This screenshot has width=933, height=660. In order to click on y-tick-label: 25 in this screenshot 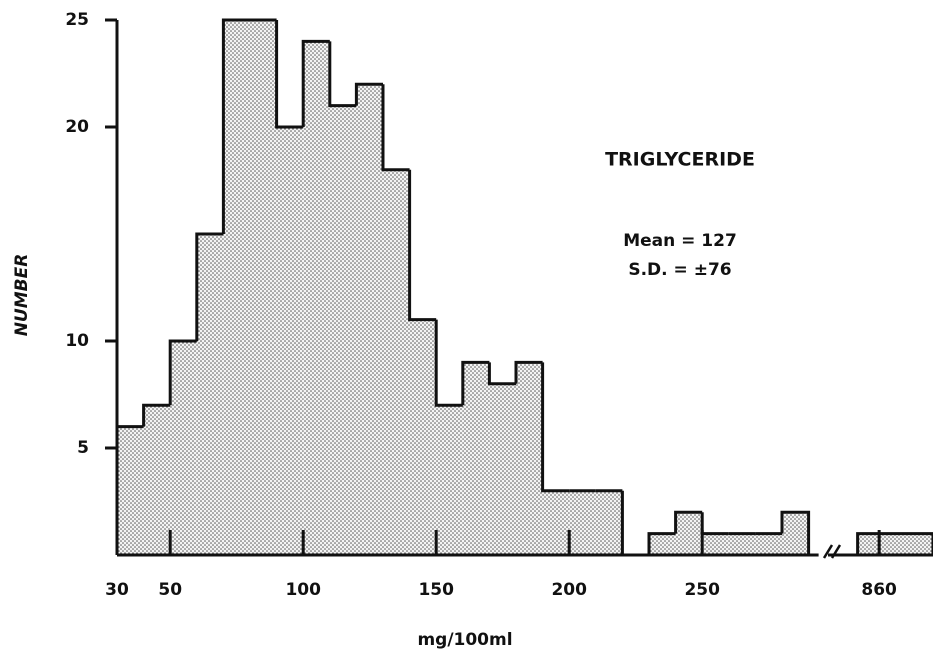, I will do `click(77, 20)`.